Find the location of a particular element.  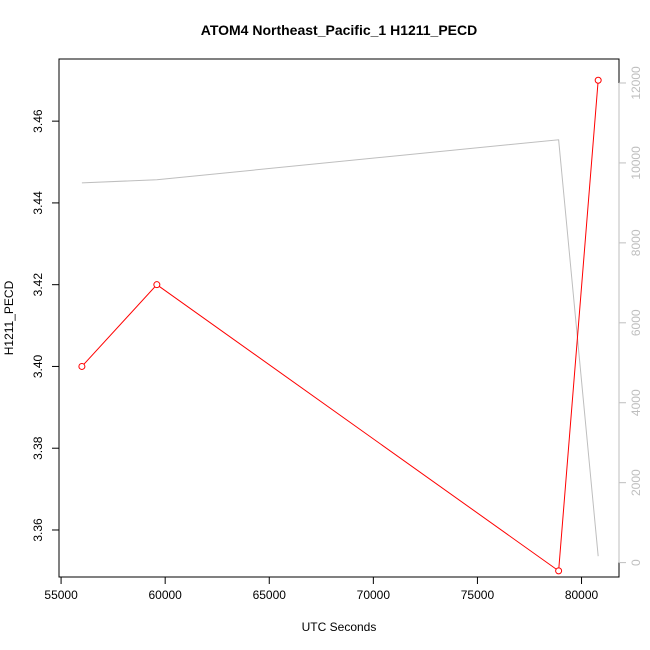

y-tick-label: 3.42 is located at coordinates (38, 285).